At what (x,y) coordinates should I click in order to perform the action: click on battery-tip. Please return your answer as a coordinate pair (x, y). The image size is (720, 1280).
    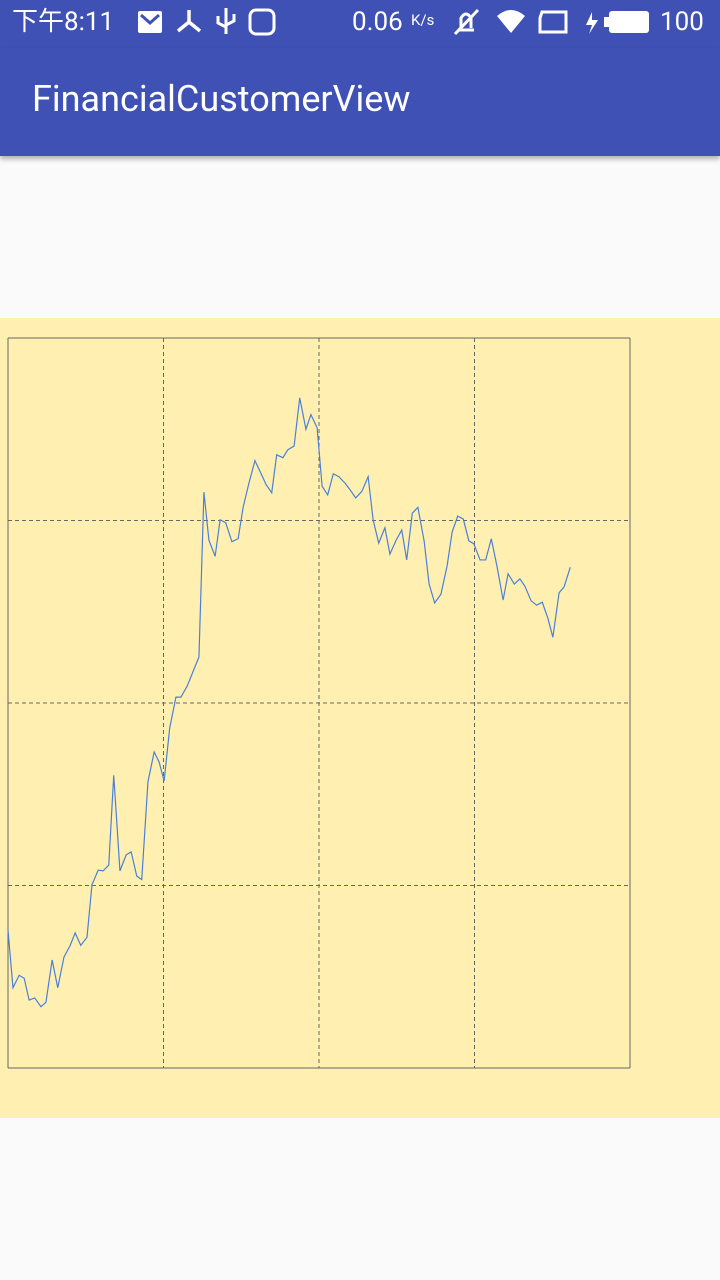
    Looking at the image, I should click on (606, 22).